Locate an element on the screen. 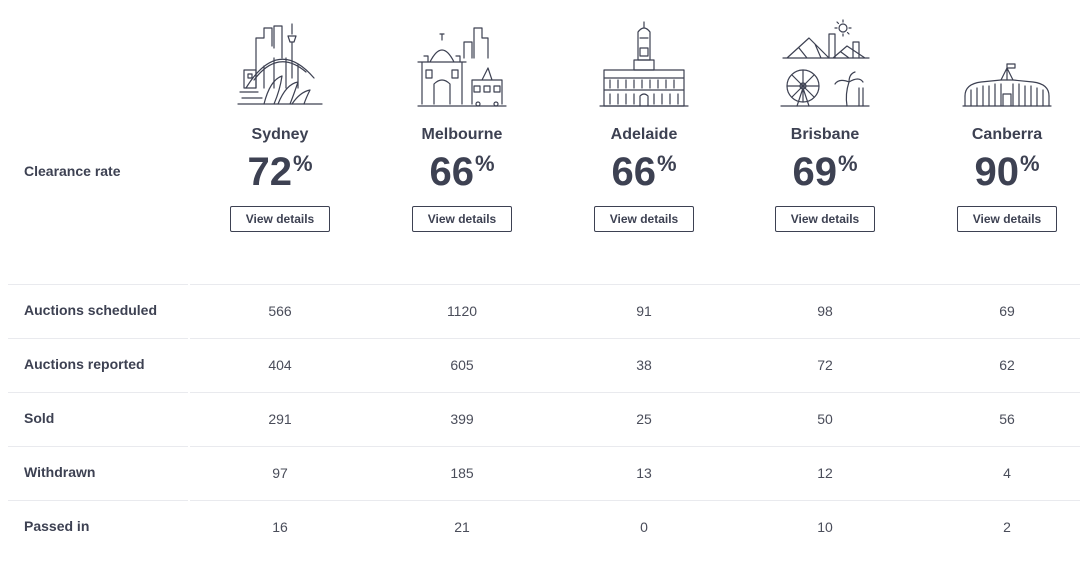  view-details-button-melbourne: View details is located at coordinates (462, 219).